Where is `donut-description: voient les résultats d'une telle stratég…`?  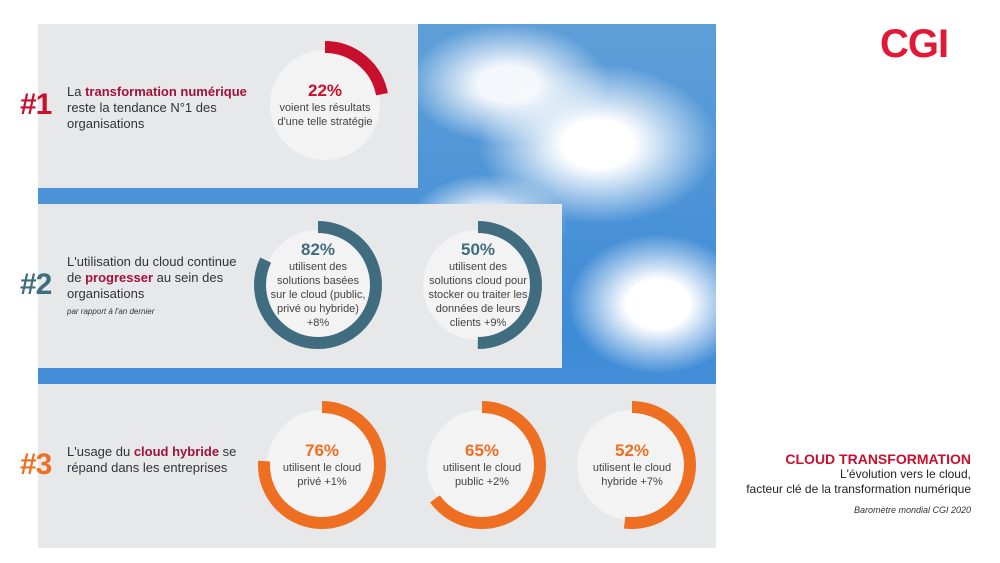 donut-description: voient les résultats d'une telle stratég… is located at coordinates (325, 115).